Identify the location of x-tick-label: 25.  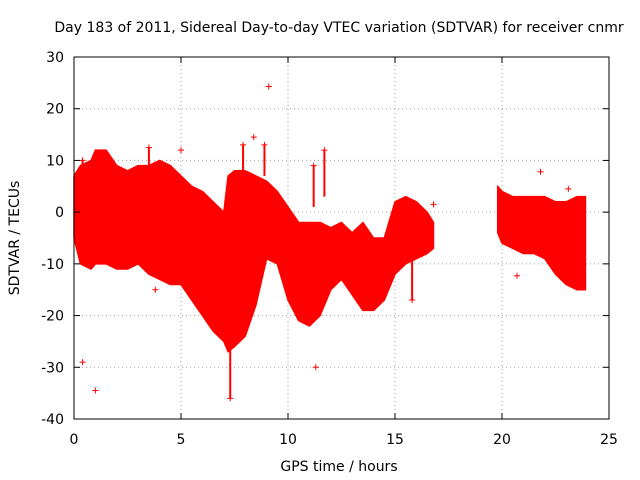
(609, 440).